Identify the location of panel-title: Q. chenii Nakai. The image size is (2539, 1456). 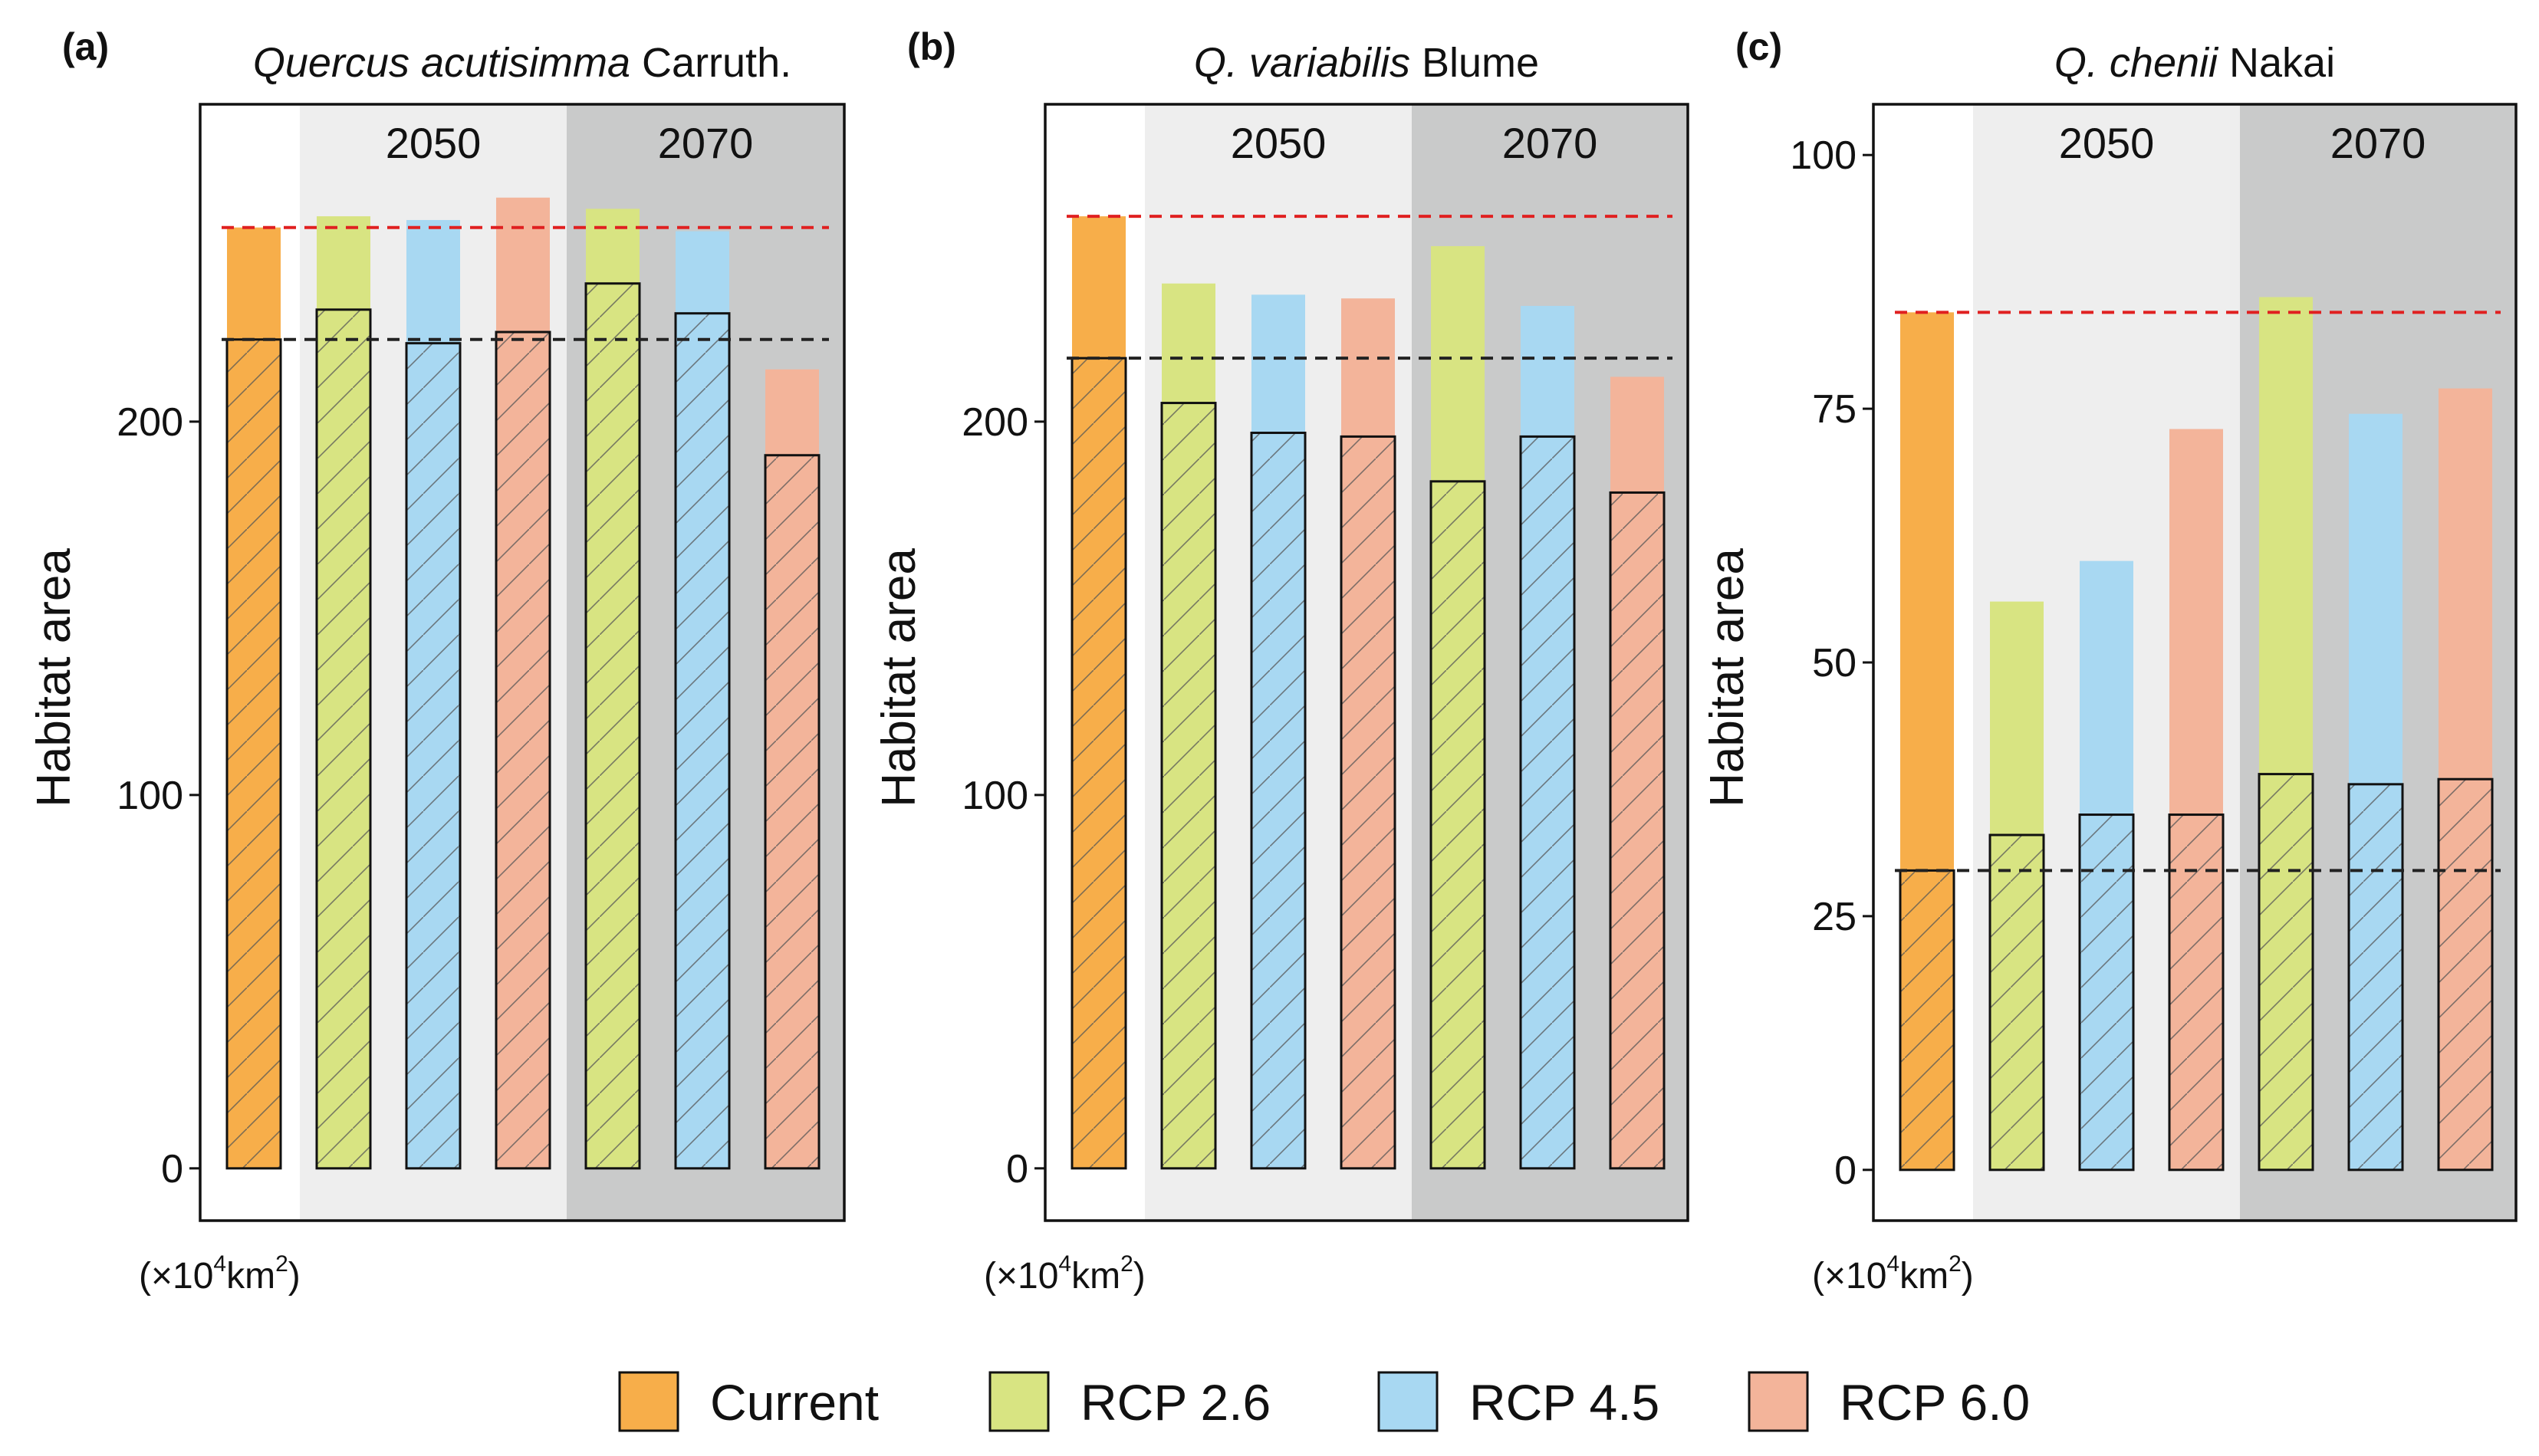
(2194, 63).